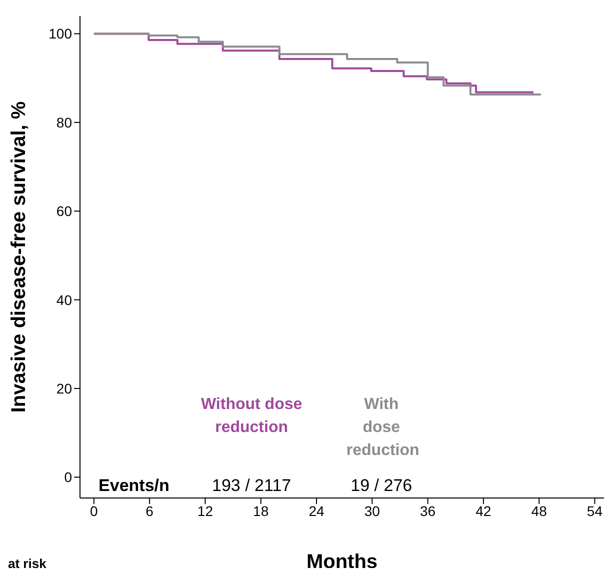  Describe the element at coordinates (68, 477) in the screenshot. I see `y-tick-label: 0` at that location.